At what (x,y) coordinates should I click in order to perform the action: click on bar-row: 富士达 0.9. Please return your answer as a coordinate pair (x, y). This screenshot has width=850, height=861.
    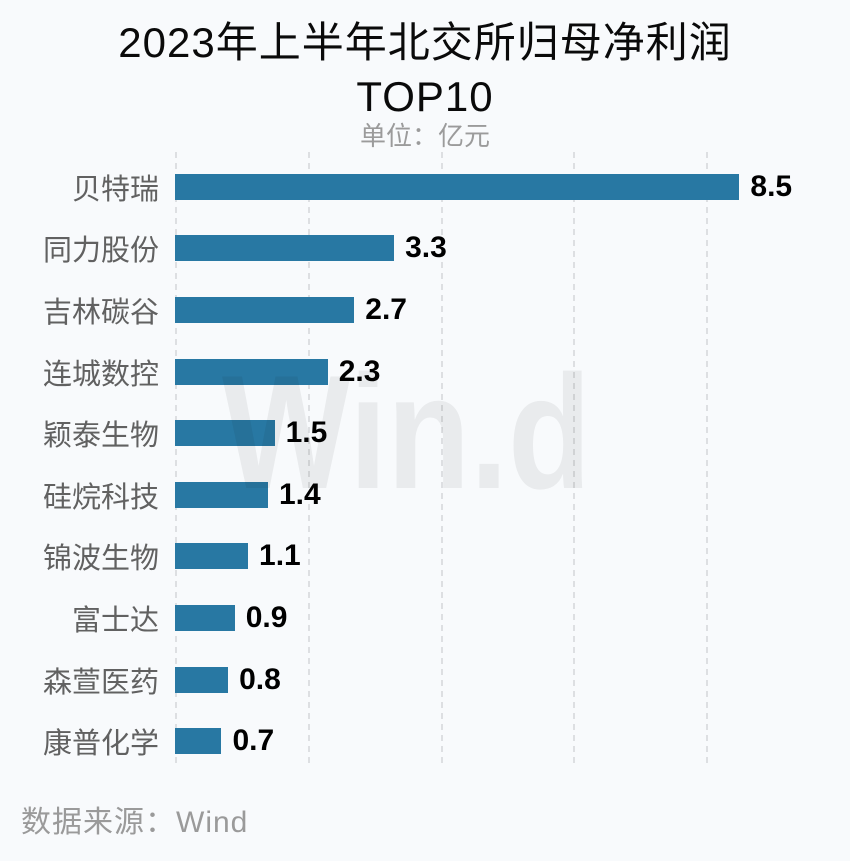
    Looking at the image, I should click on (425, 618).